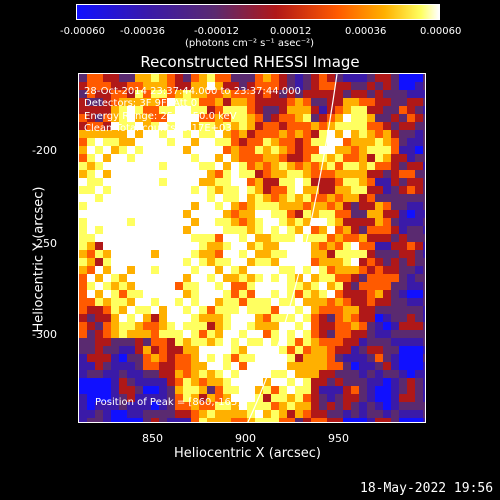 Image resolution: width=500 pixels, height=500 pixels. I want to click on info-energy: Energy Range: 25.0 - 50.0 keV, so click(160, 116).